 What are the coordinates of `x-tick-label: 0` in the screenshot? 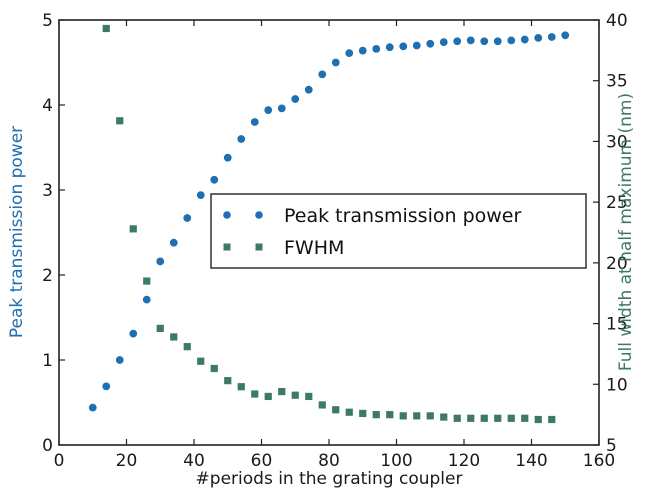 It's located at (59, 461).